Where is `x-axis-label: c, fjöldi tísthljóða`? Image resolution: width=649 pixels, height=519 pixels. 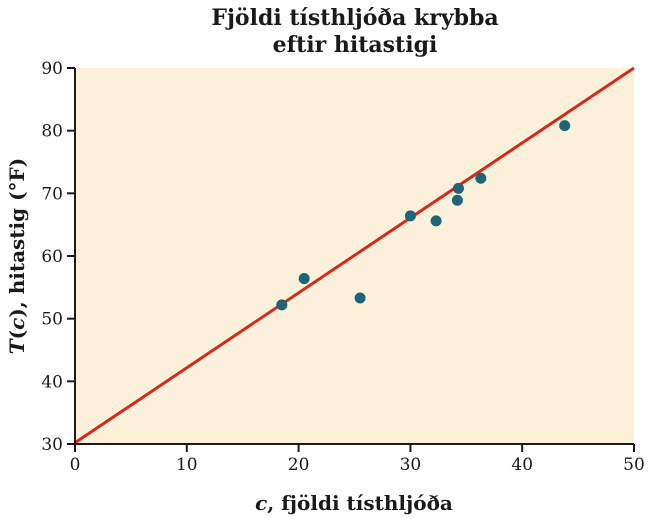 x-axis-label: c, fjöldi tísthljóða is located at coordinates (354, 503).